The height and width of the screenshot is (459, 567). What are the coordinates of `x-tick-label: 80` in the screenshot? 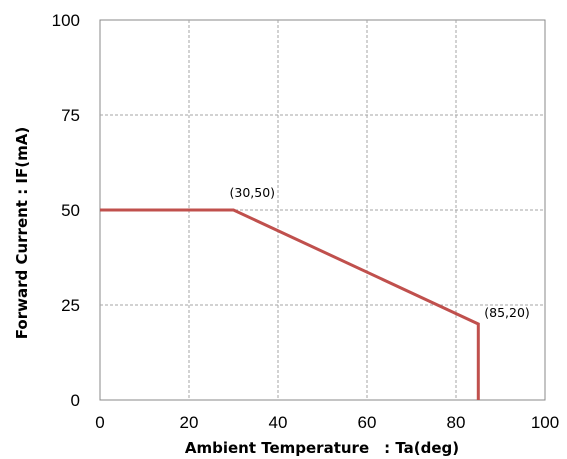 It's located at (456, 422).